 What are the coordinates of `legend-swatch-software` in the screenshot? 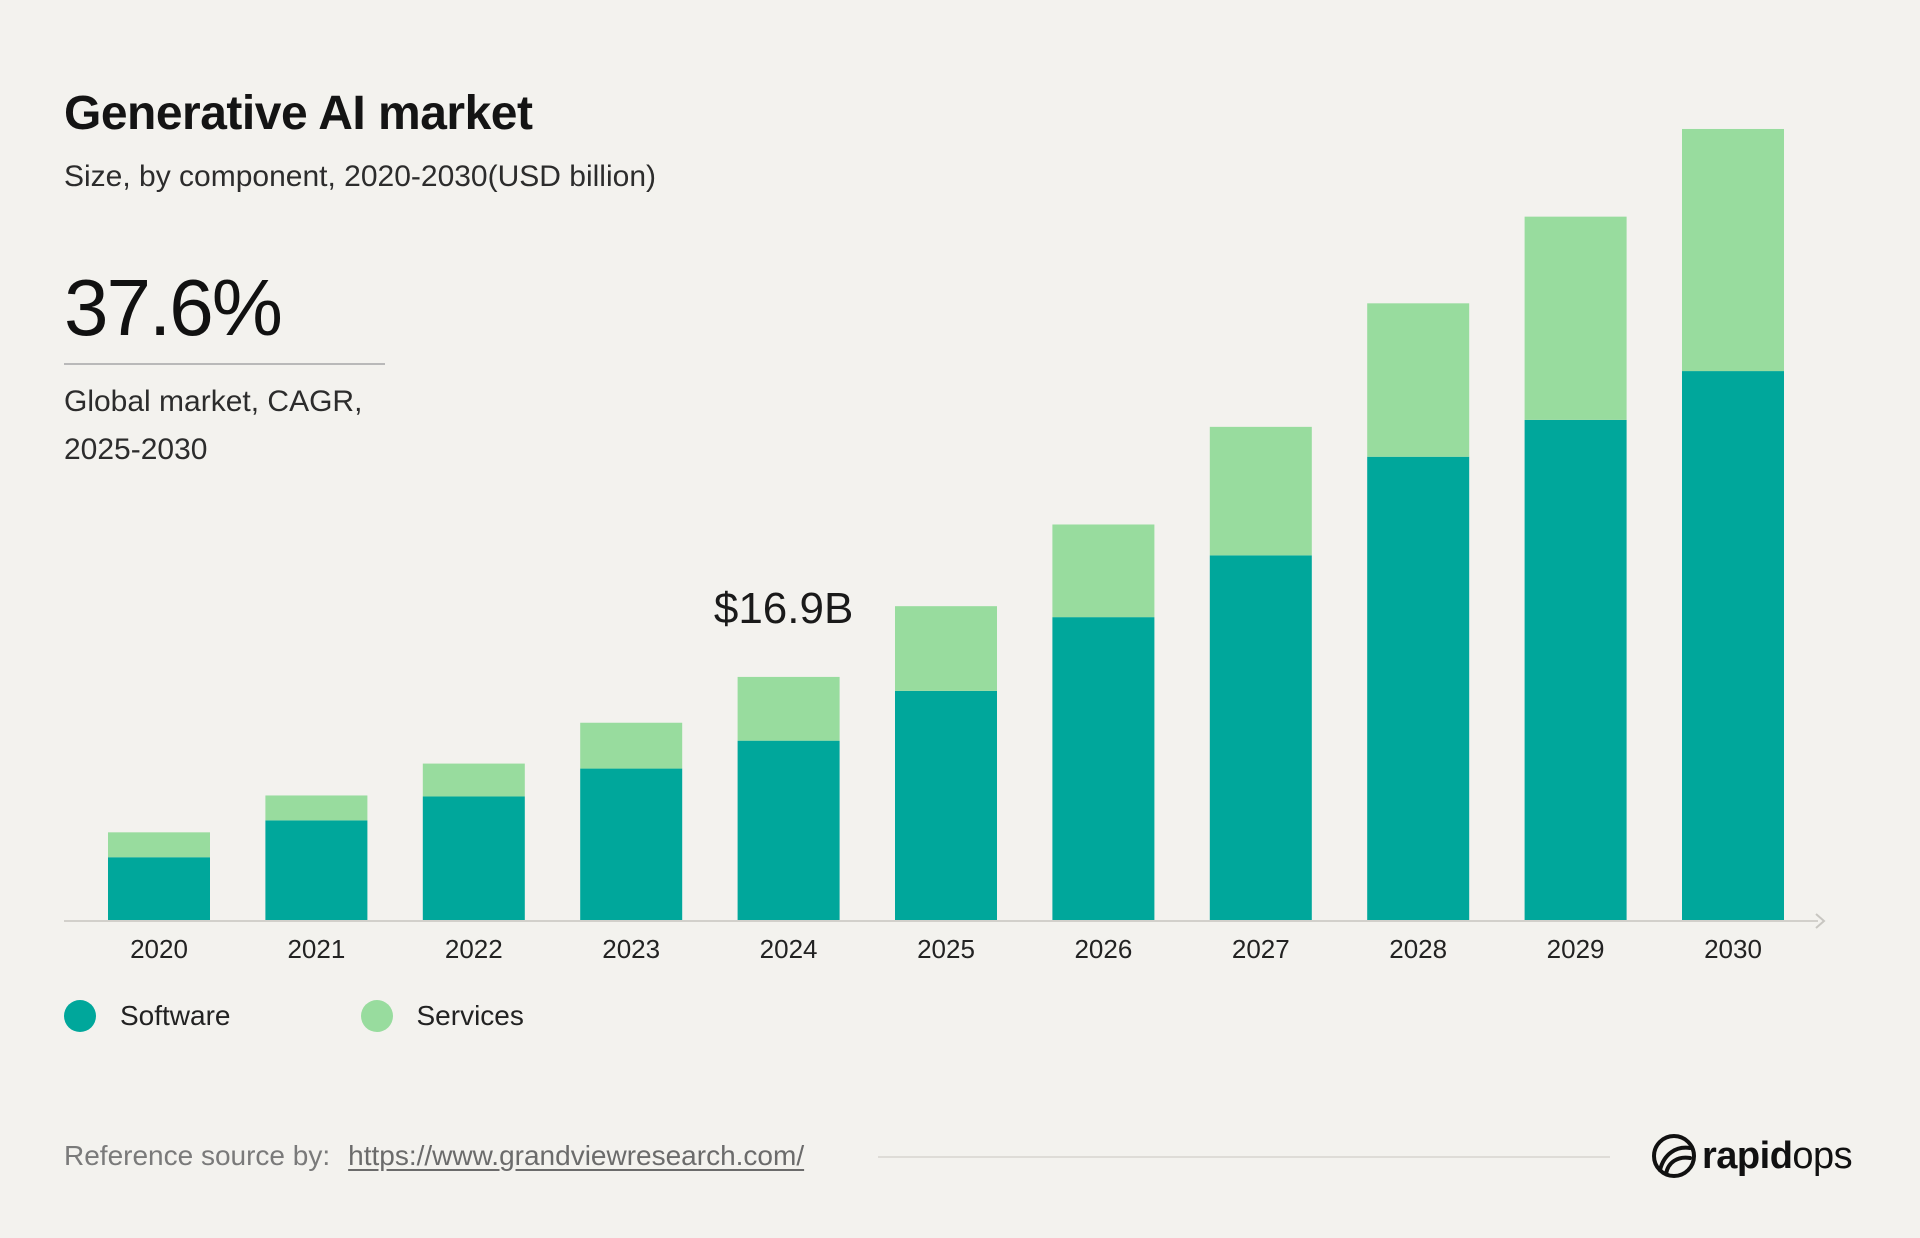 It's located at (80, 1016).